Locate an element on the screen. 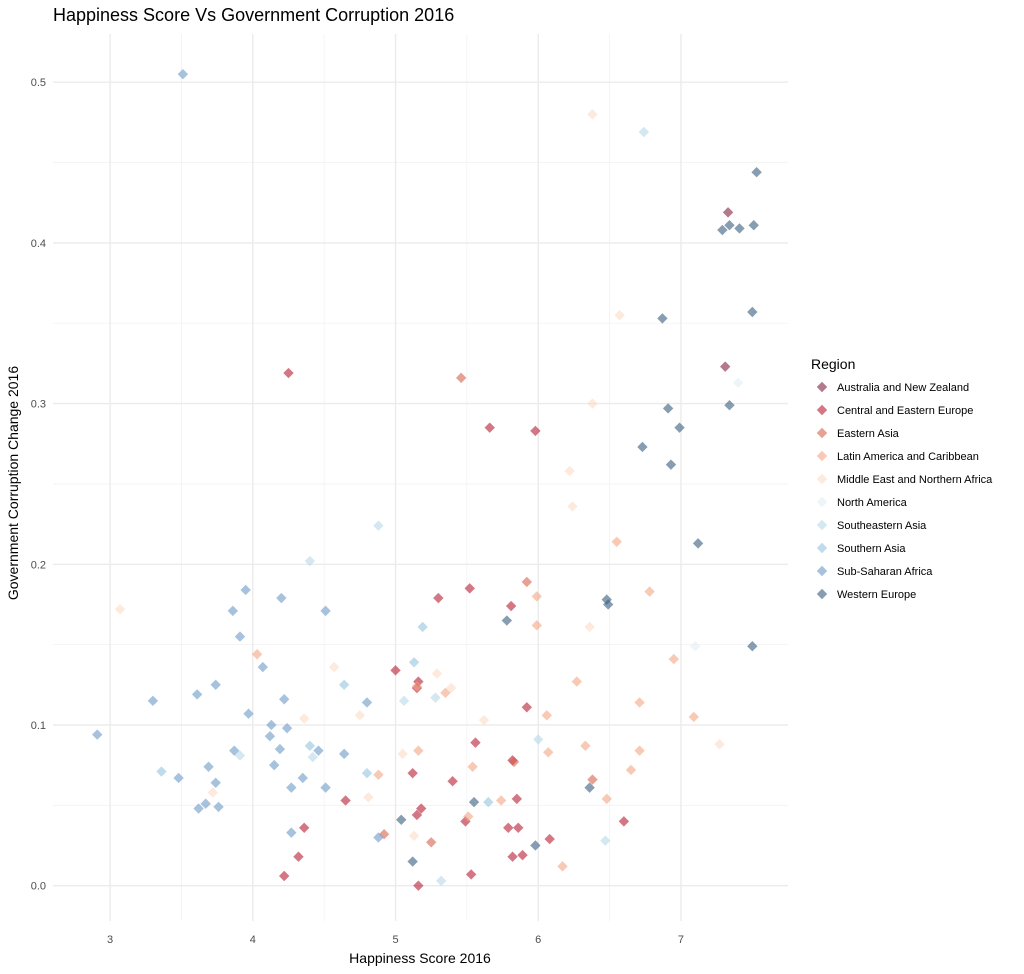 The width and height of the screenshot is (1024, 974). legend-item: Australia and New Zealand is located at coordinates (892, 387).